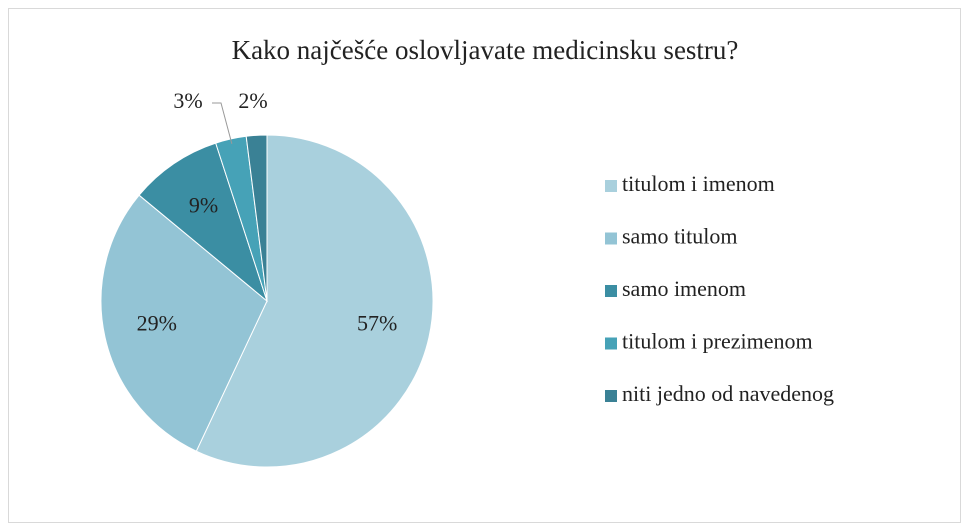 The image size is (970, 524). What do you see at coordinates (203, 205) in the screenshot?
I see `data-label: 9%` at bounding box center [203, 205].